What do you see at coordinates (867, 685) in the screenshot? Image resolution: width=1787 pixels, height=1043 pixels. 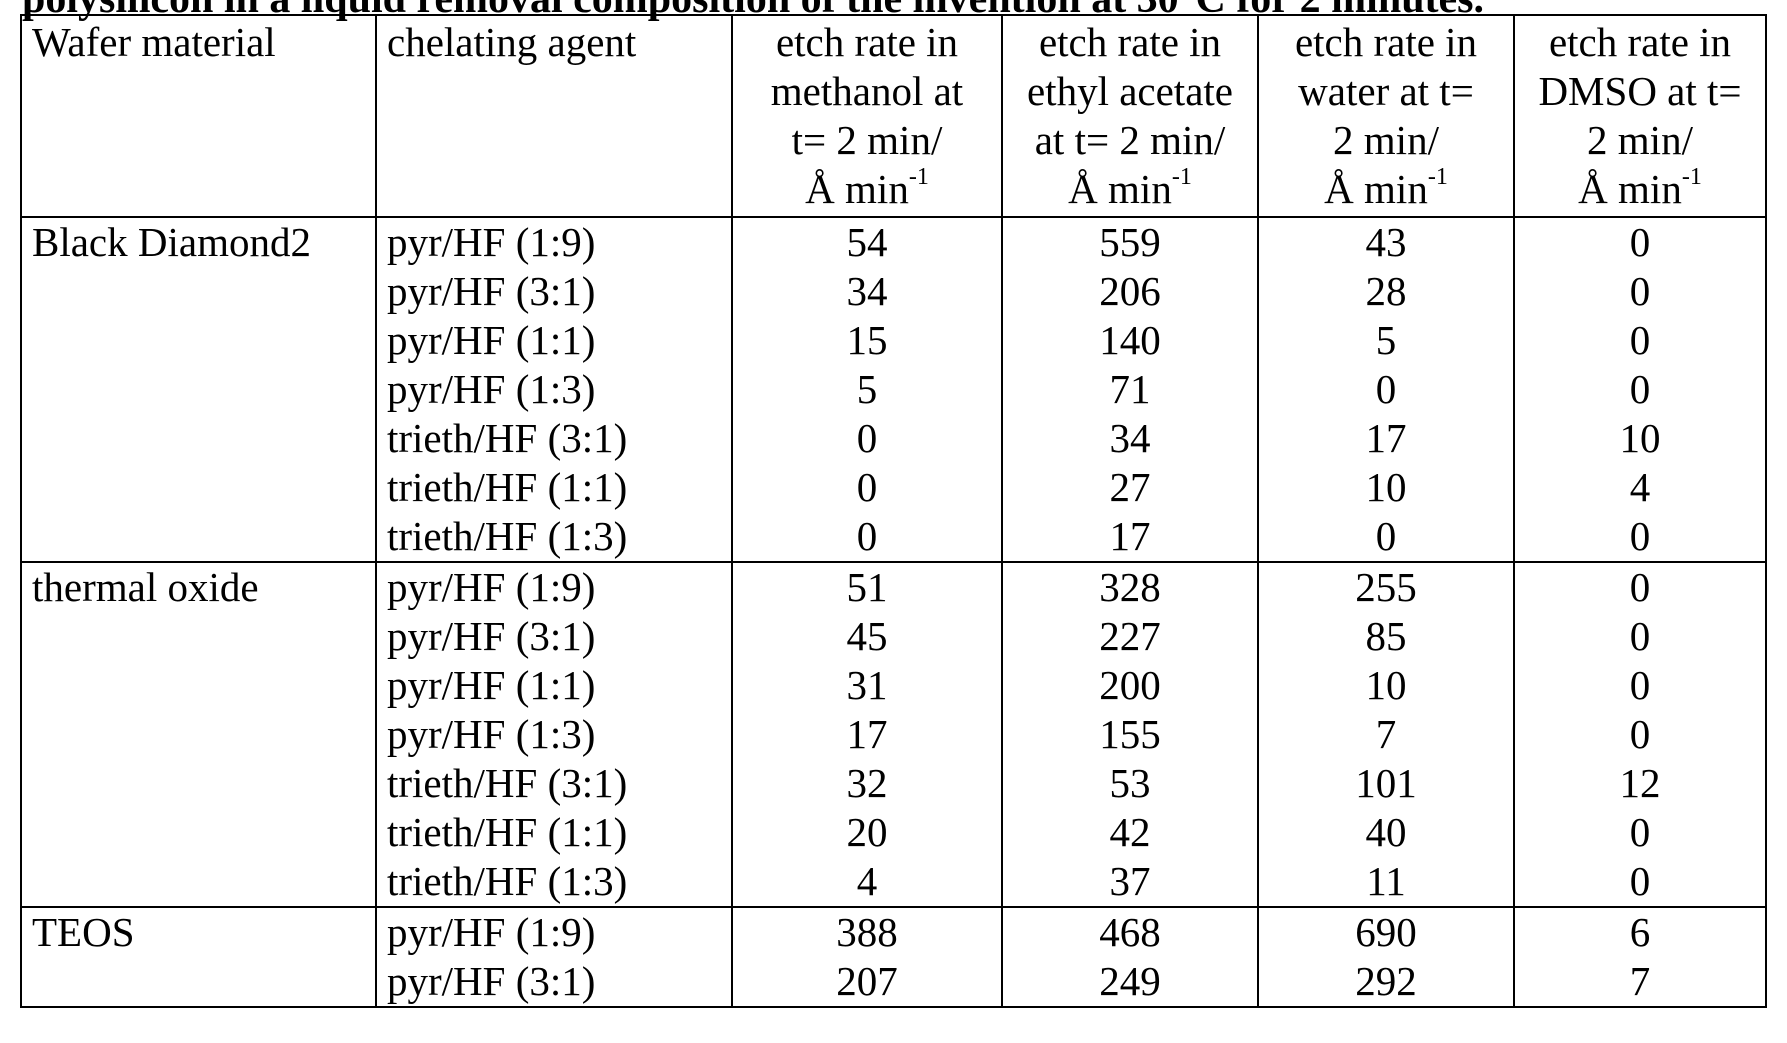 I see `cell-methanol: 31` at bounding box center [867, 685].